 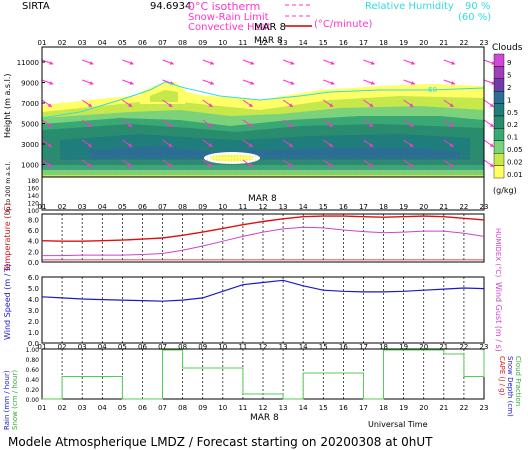 What do you see at coordinates (33, 242) in the screenshot?
I see `temperature-tick-label: 4.0` at bounding box center [33, 242].